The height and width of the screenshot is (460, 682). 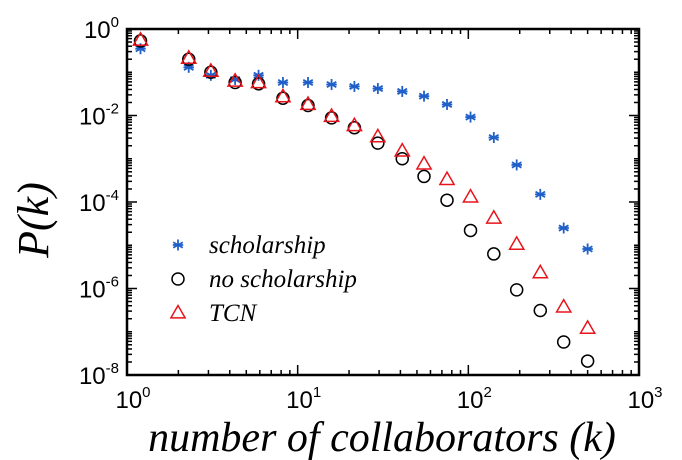 I want to click on y-axis-label: P(k), so click(x=33, y=220).